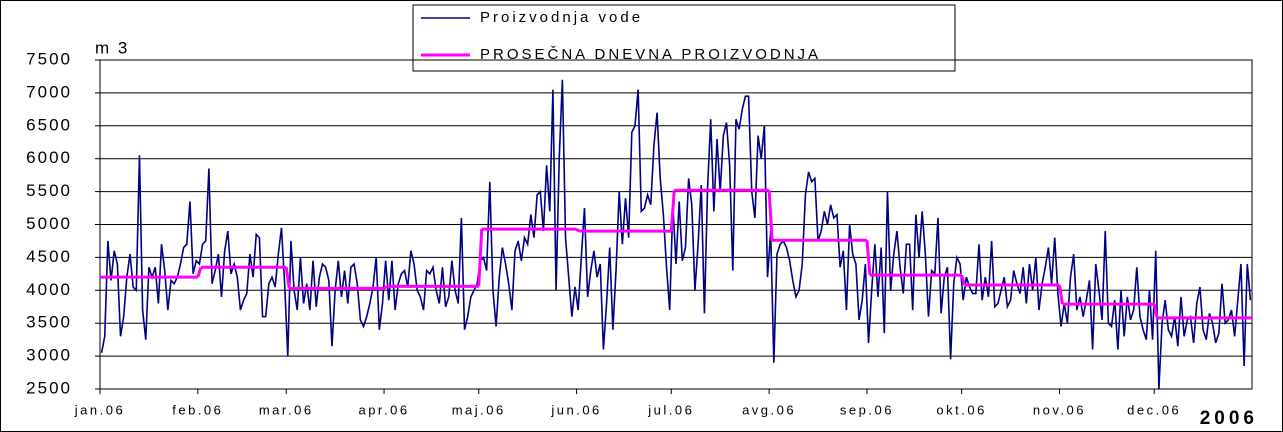 This screenshot has width=1283, height=432. I want to click on annotation: 2006, so click(1229, 418).